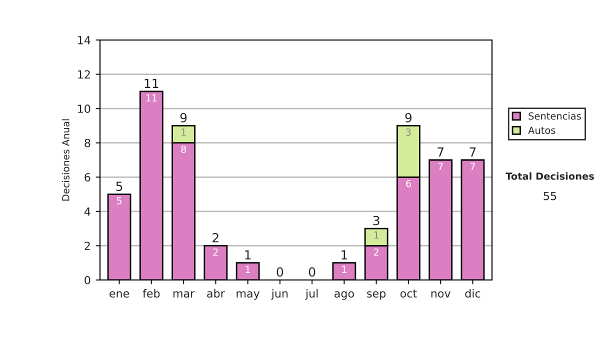 The image size is (600, 340). I want to click on total-label: 2, so click(215, 237).